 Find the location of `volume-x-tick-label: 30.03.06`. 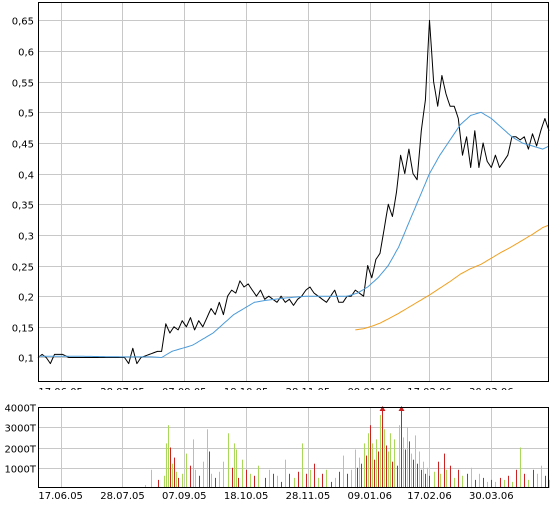

volume-x-tick-label: 30.03.06 is located at coordinates (491, 496).